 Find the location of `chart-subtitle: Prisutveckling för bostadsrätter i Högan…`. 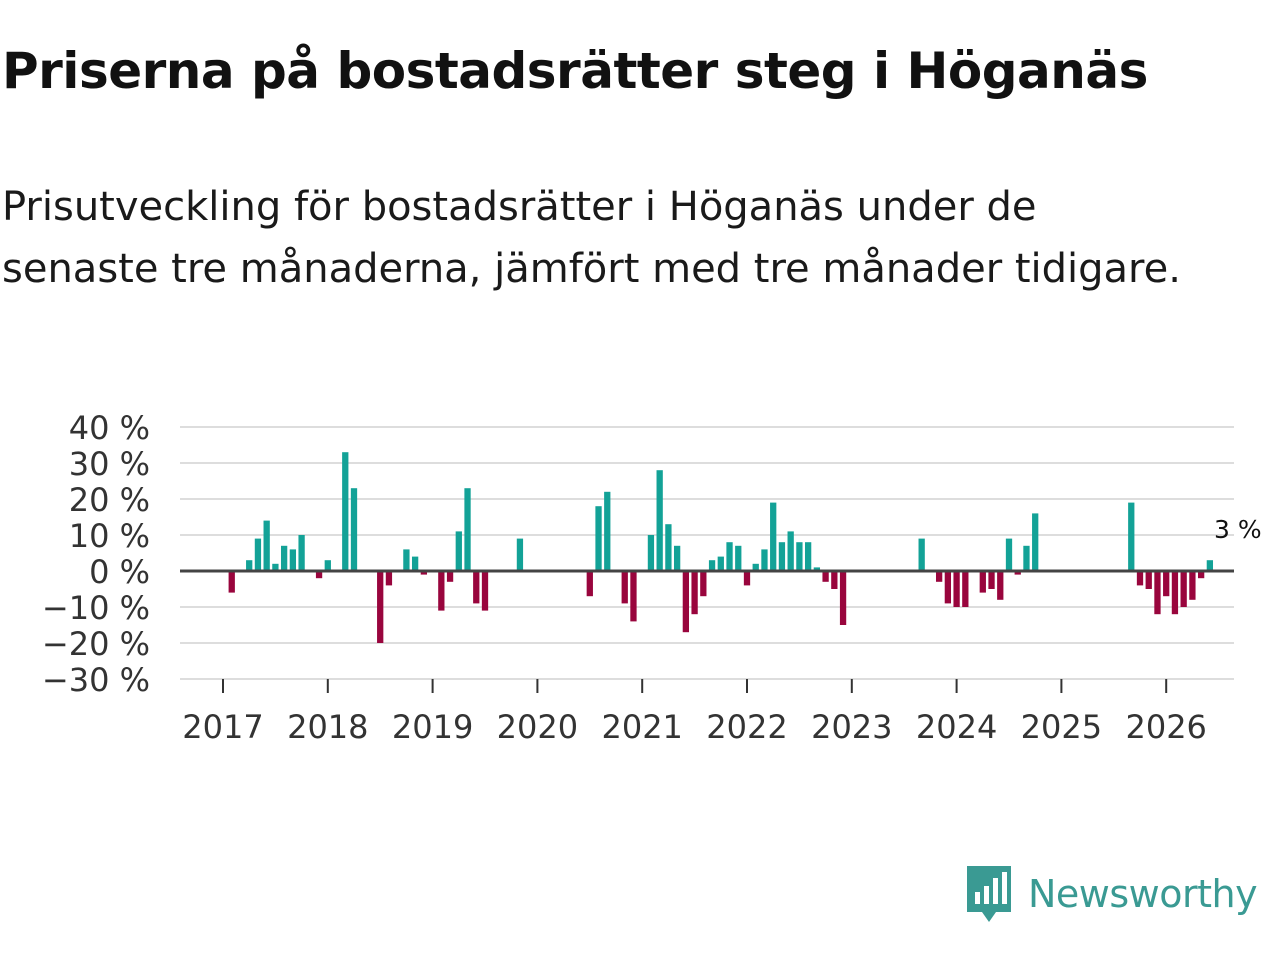

chart-subtitle: Prisutveckling för bostadsrätter i Högan… is located at coordinates (591, 238).